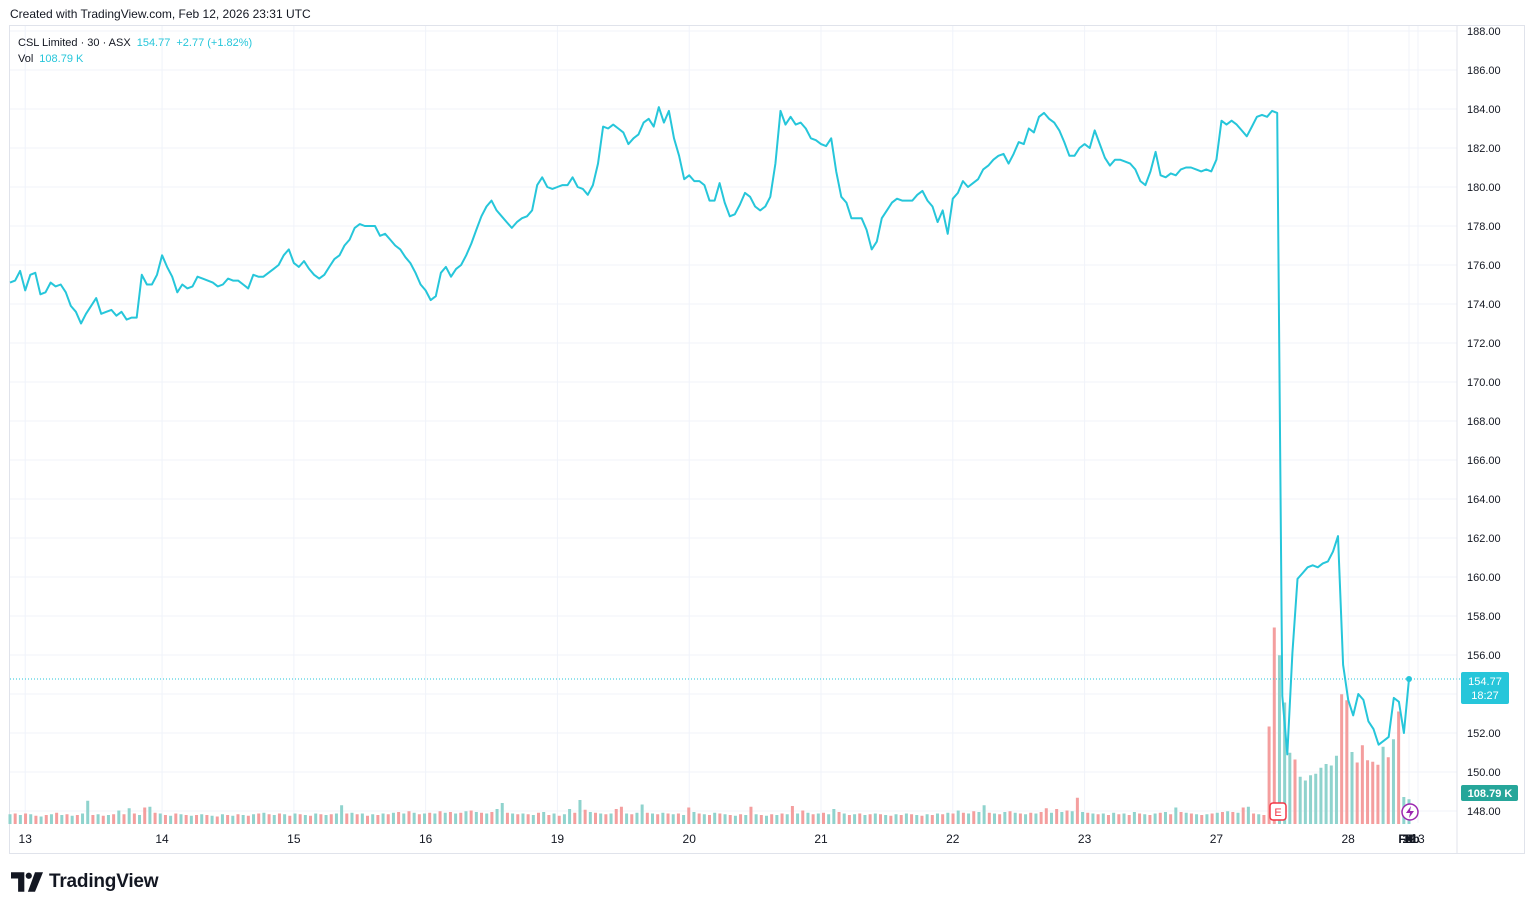 This screenshot has width=1534, height=913. Describe the element at coordinates (1484, 539) in the screenshot. I see `y-tick-label: 162.00` at that location.